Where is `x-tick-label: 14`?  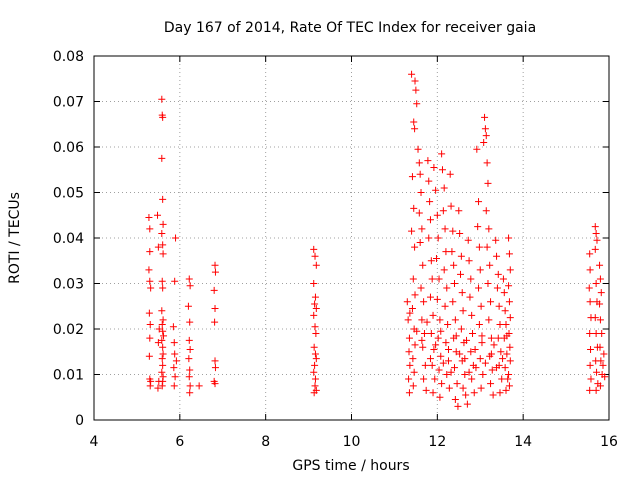 x-tick-label: 14 is located at coordinates (523, 442).